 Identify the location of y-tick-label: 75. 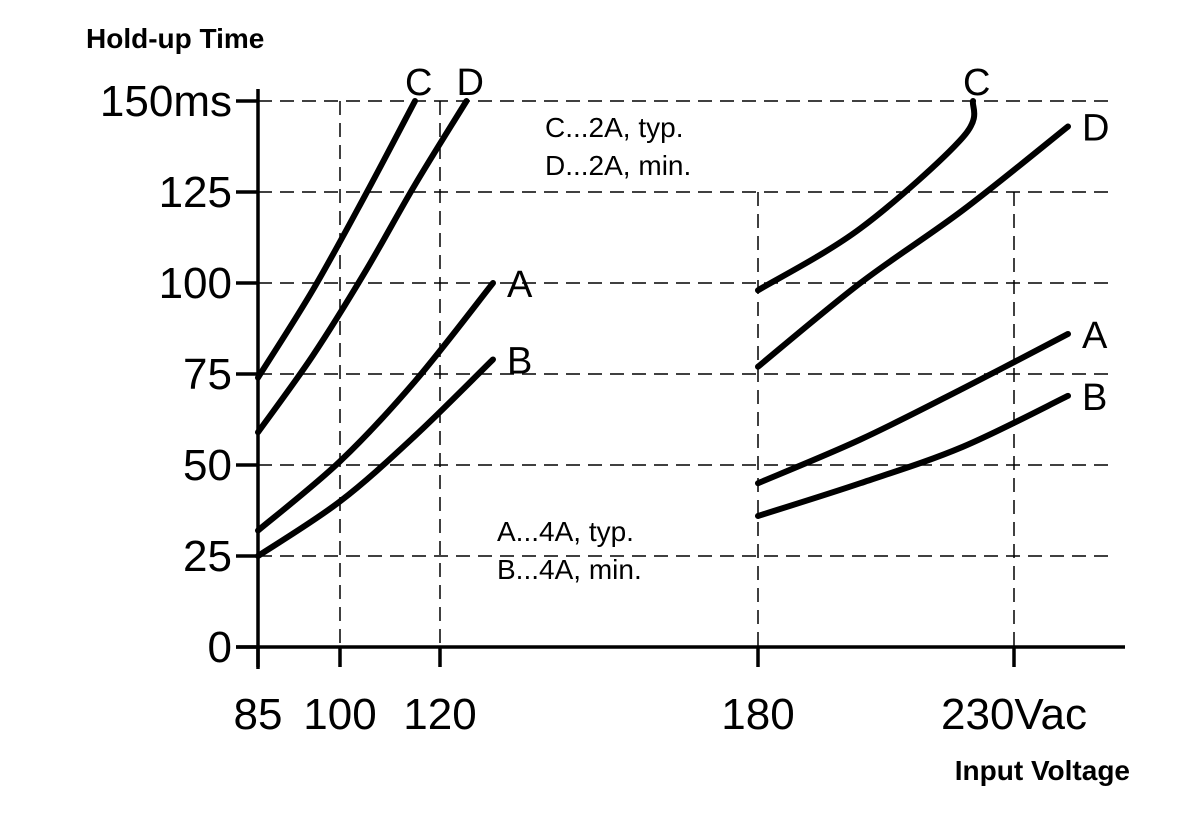
(207, 374).